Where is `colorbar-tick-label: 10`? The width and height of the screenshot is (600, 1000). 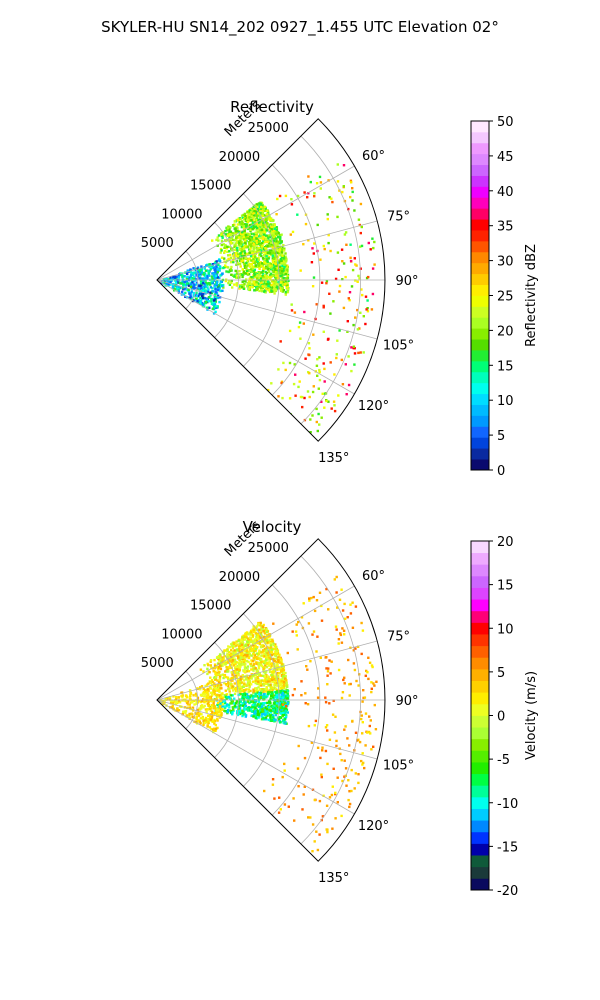 colorbar-tick-label: 10 is located at coordinates (505, 629).